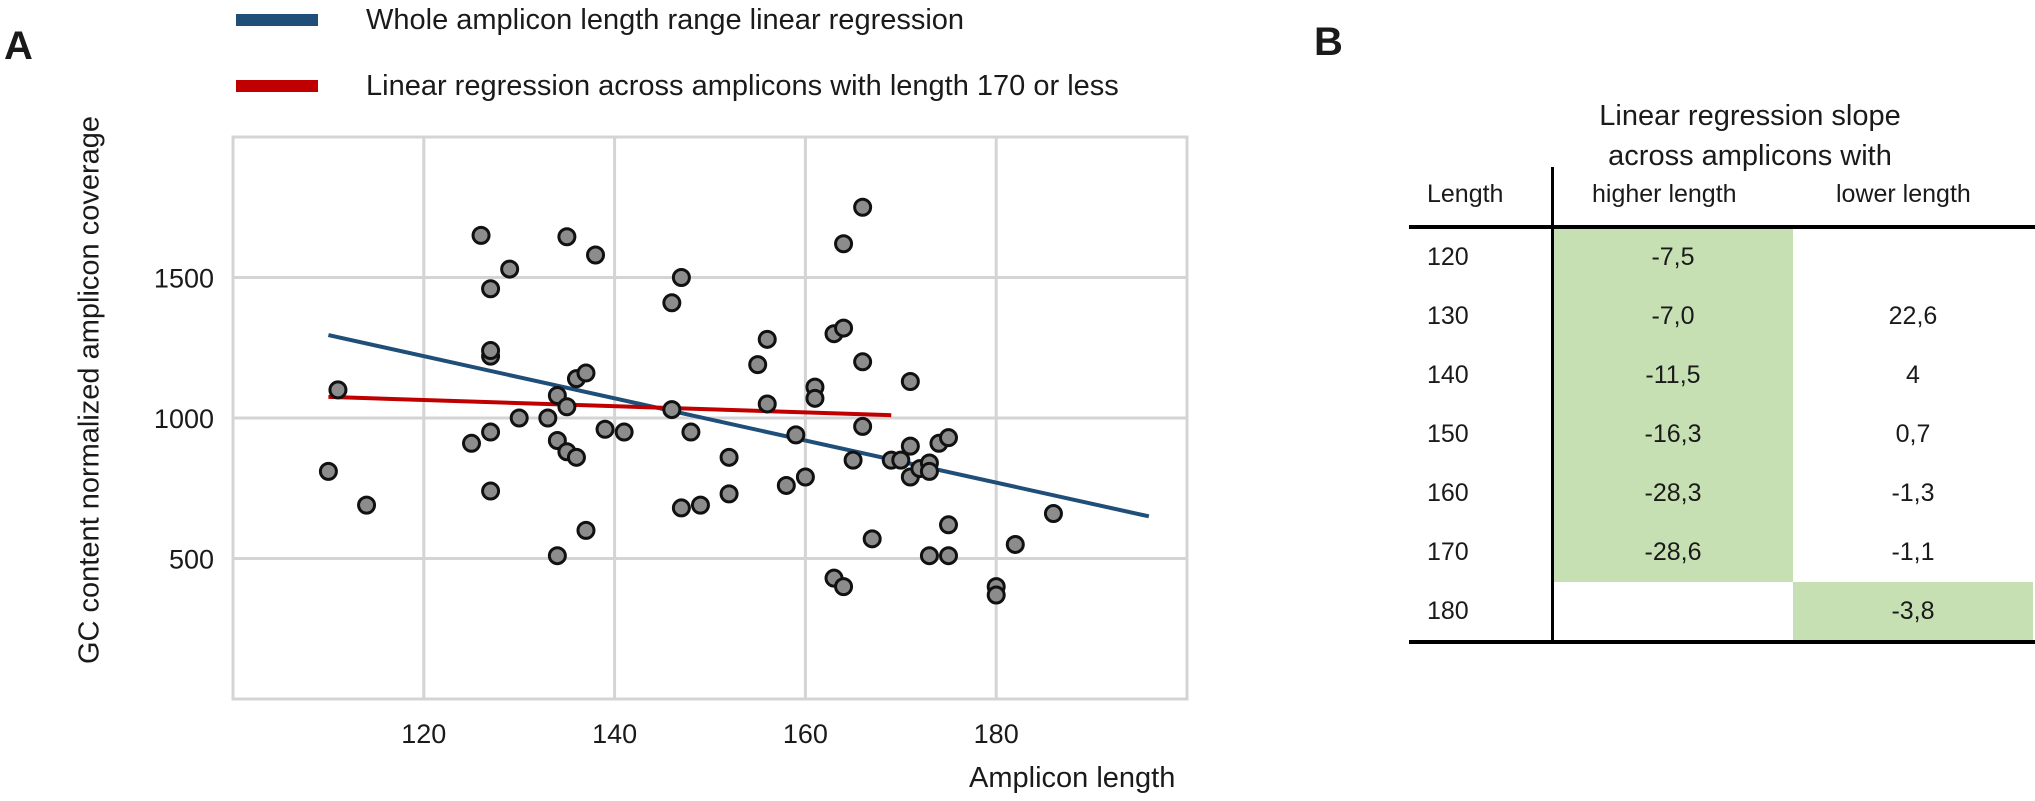 Image resolution: width=2035 pixels, height=801 pixels. Describe the element at coordinates (1465, 194) in the screenshot. I see `table-header-length: Length` at that location.